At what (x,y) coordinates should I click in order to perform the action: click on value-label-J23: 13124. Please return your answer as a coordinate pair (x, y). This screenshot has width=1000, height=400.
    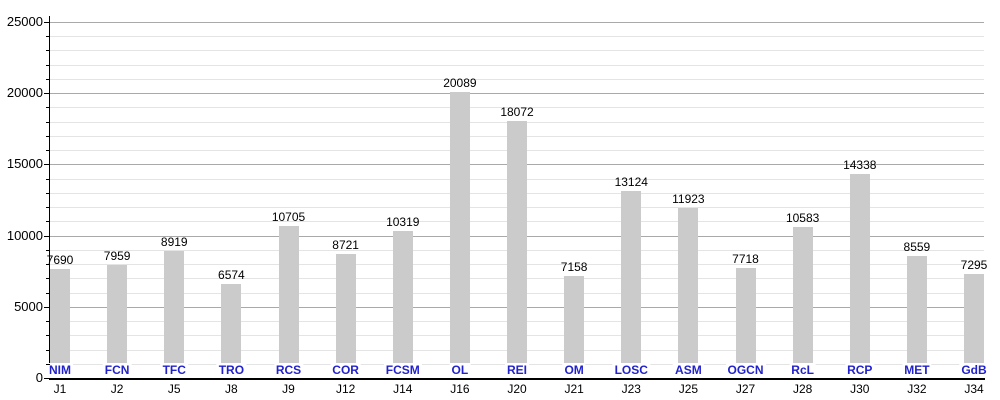
    Looking at the image, I should click on (631, 182).